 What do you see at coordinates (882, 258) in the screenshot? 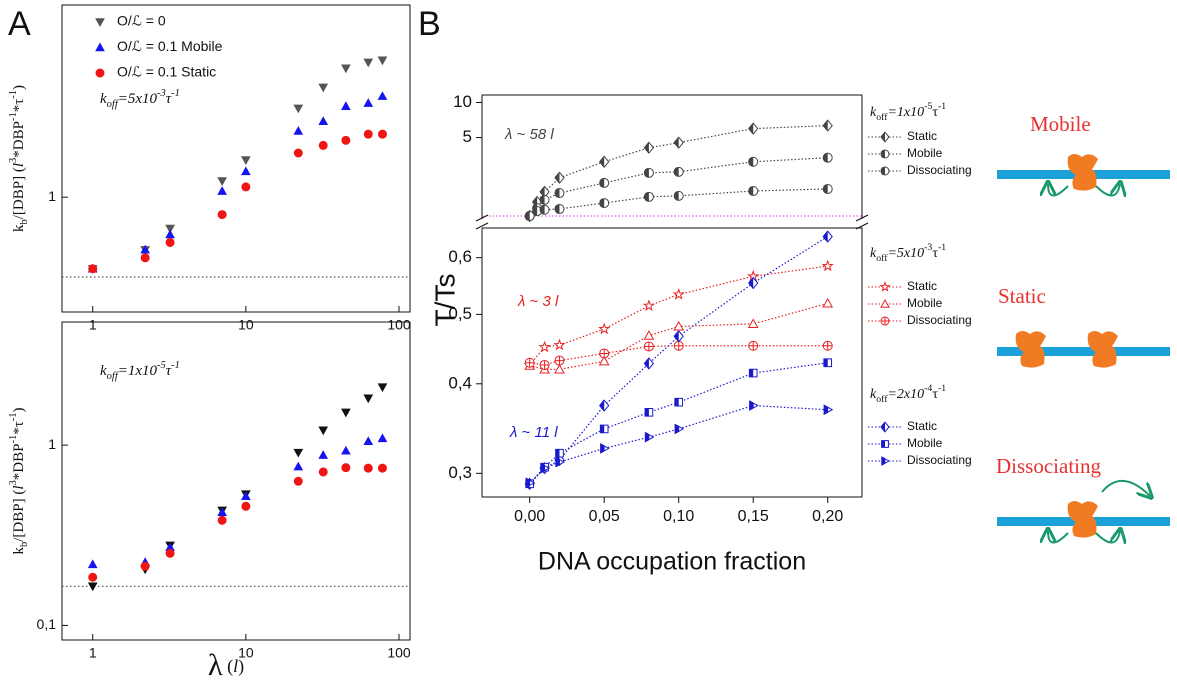
I see `label-part: off` at bounding box center [882, 258].